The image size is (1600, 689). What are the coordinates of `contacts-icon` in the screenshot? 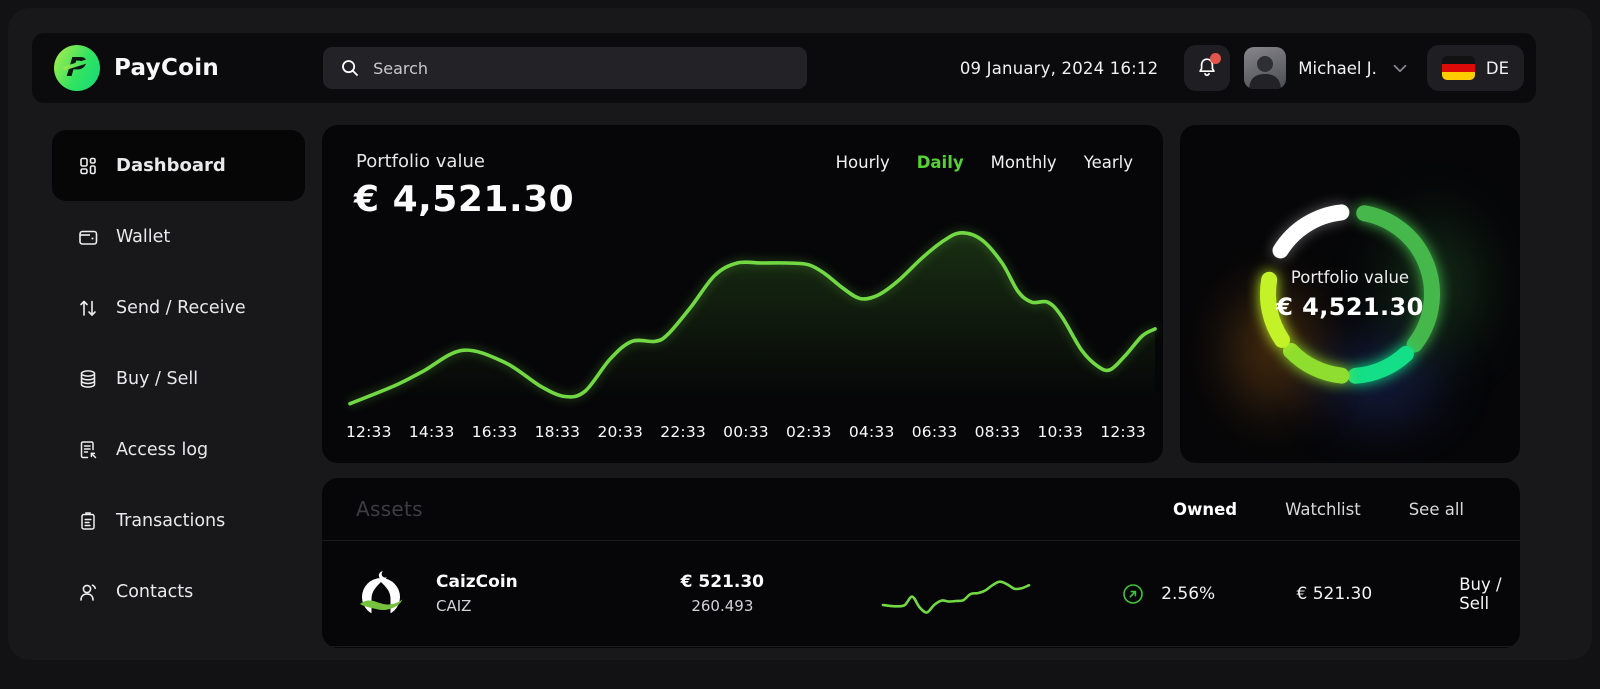 It's located at (87, 591).